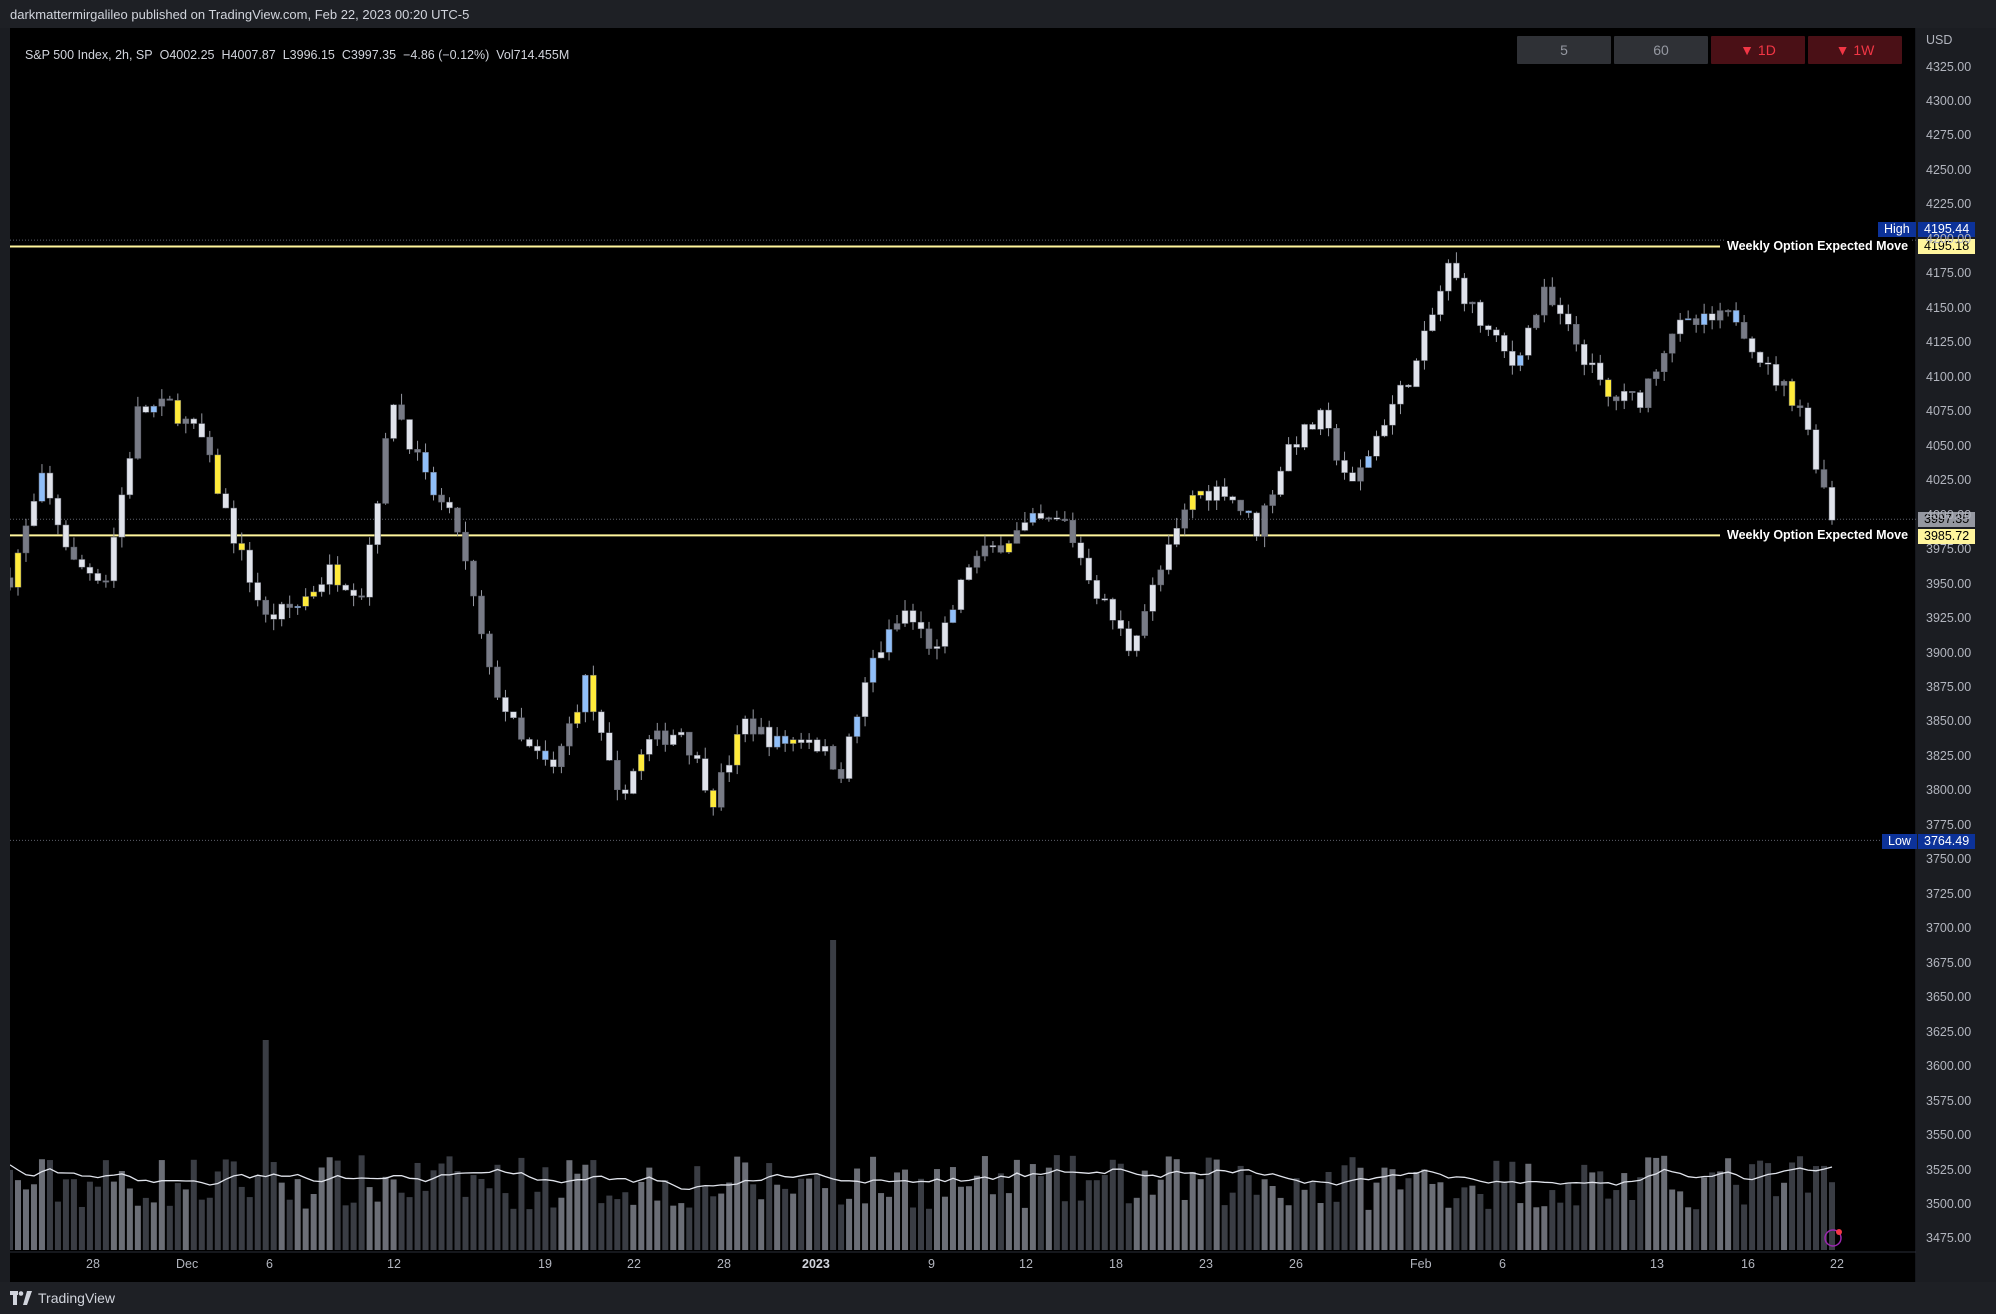 This screenshot has height=1314, width=1996. What do you see at coordinates (1949, 652) in the screenshot?
I see `price-tick-label: 3900.00` at bounding box center [1949, 652].